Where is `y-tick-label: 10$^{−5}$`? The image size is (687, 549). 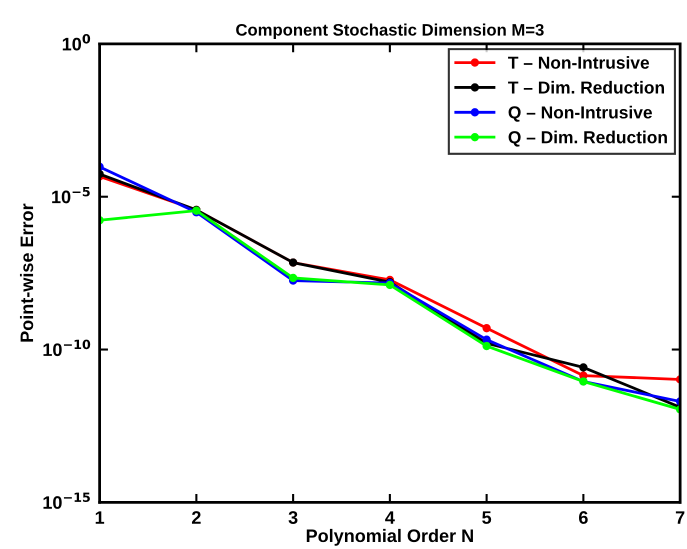
y-tick-label: 10$^{−5}$ is located at coordinates (71, 195).